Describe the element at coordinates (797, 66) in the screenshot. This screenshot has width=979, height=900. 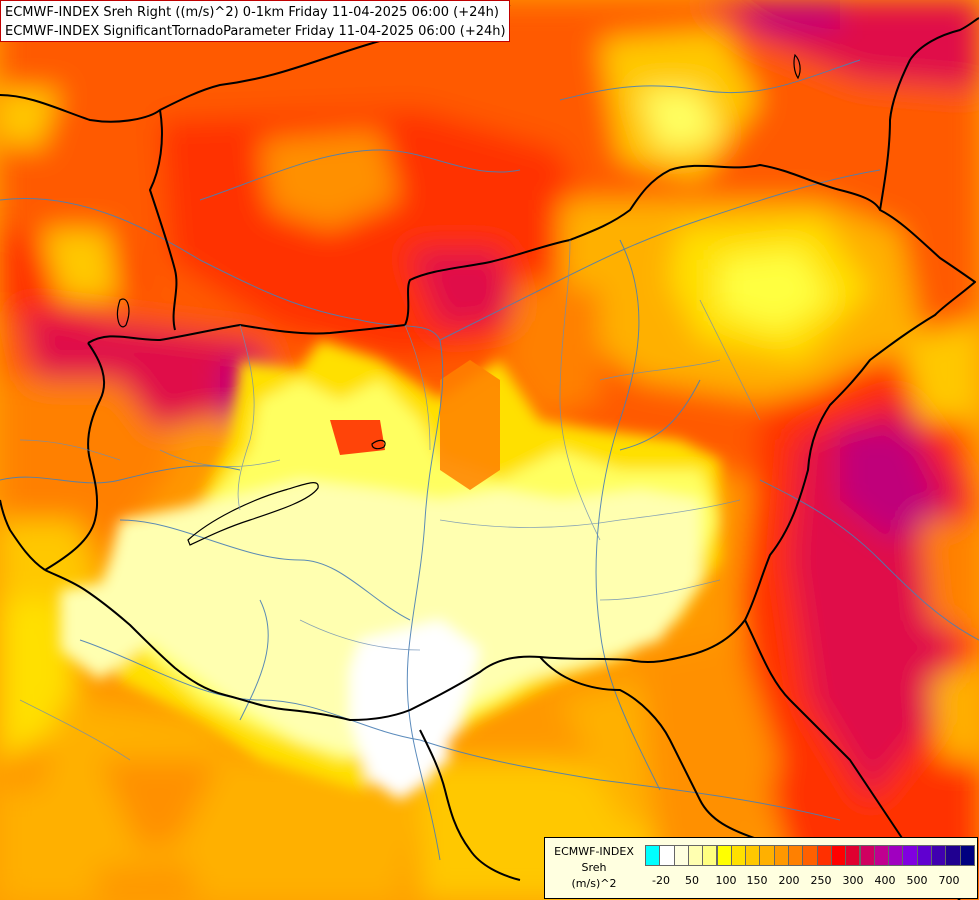
I see `lake-north` at that location.